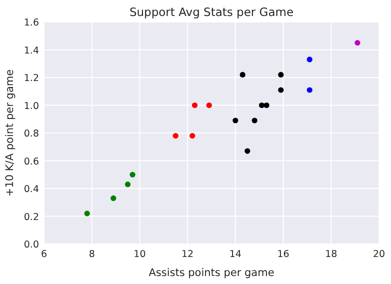 The width and height of the screenshot is (391, 284). What do you see at coordinates (188, 254) in the screenshot?
I see `x-tick-label: 12` at bounding box center [188, 254].